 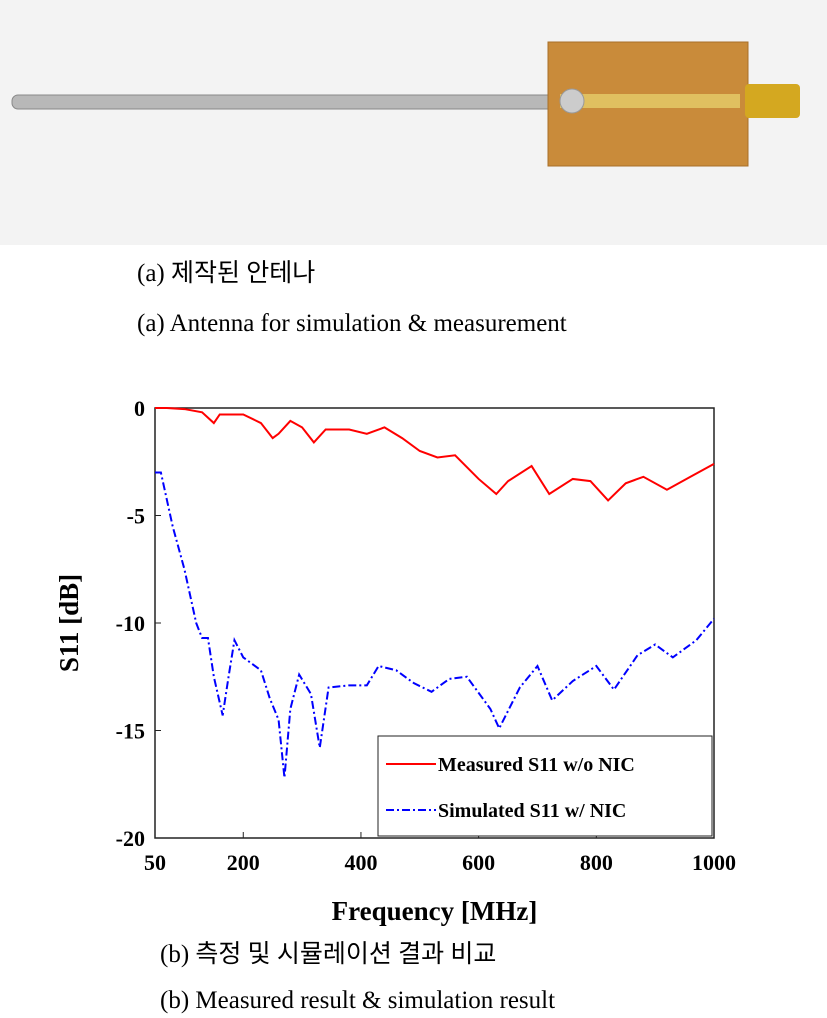 I want to click on caption: (a) 제작된 안테나, so click(x=226, y=273).